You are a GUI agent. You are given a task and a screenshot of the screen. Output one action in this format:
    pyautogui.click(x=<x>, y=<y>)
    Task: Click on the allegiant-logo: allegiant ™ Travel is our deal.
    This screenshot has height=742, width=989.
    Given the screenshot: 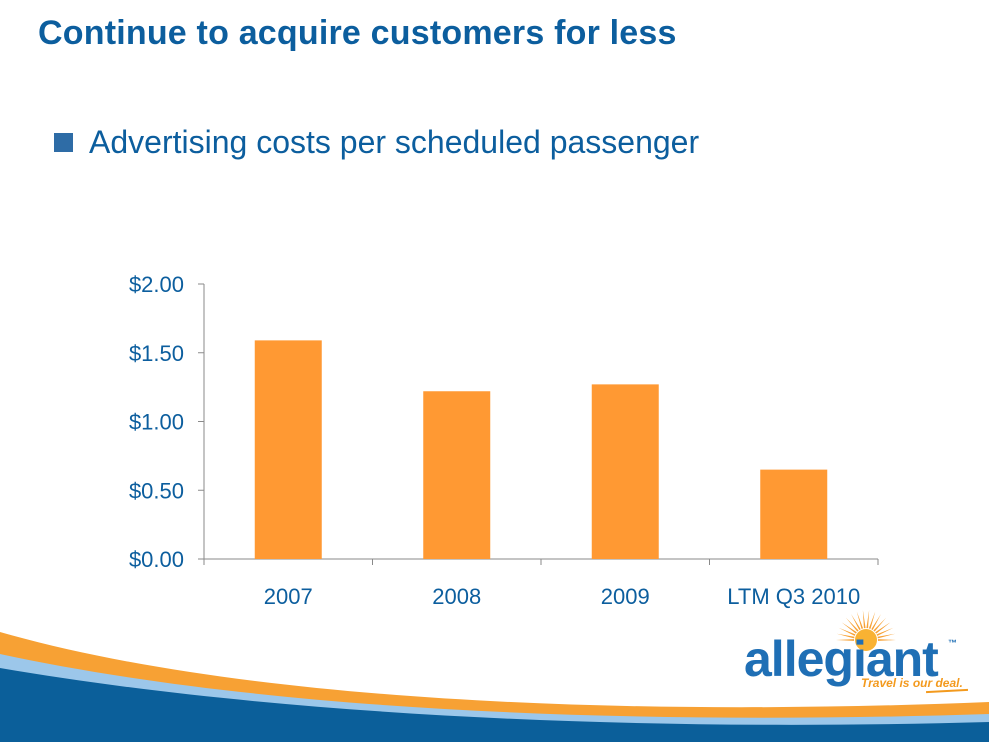 What is the action you would take?
    pyautogui.click(x=859, y=652)
    